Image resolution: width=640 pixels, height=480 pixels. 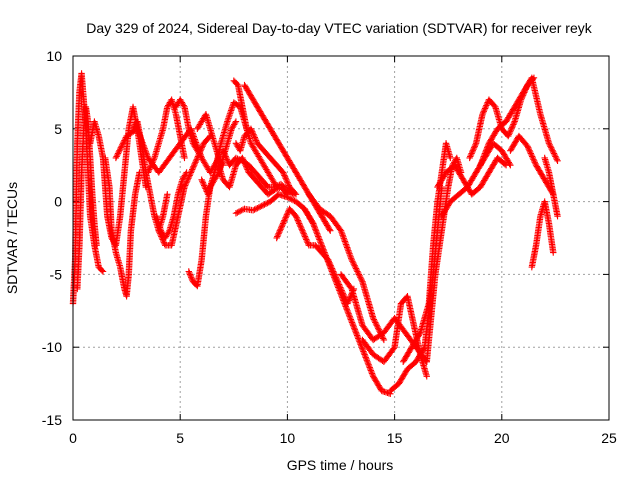 I want to click on series-t34, so click(x=551, y=187).